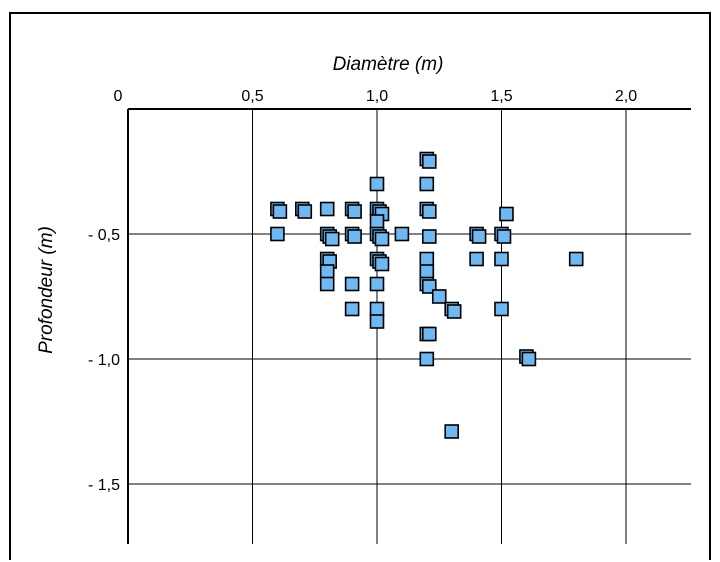 This screenshot has height=562, width=720. I want to click on x-tick-label: 2,0, so click(626, 96).